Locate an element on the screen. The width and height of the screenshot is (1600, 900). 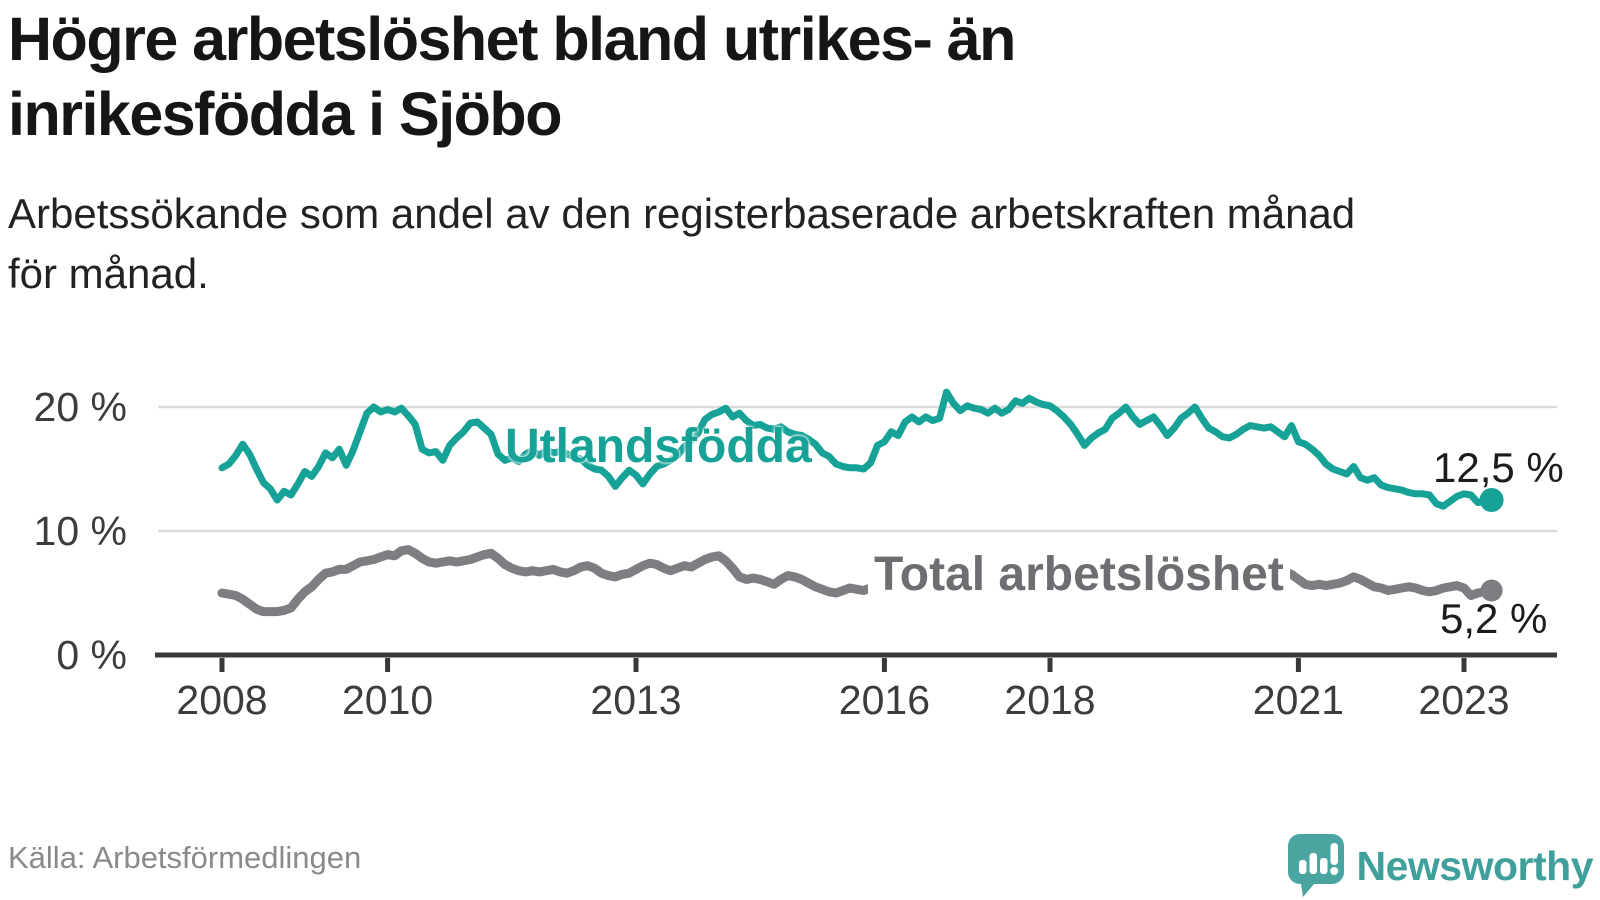
x-tick-label-2016: 2016 is located at coordinates (884, 700).